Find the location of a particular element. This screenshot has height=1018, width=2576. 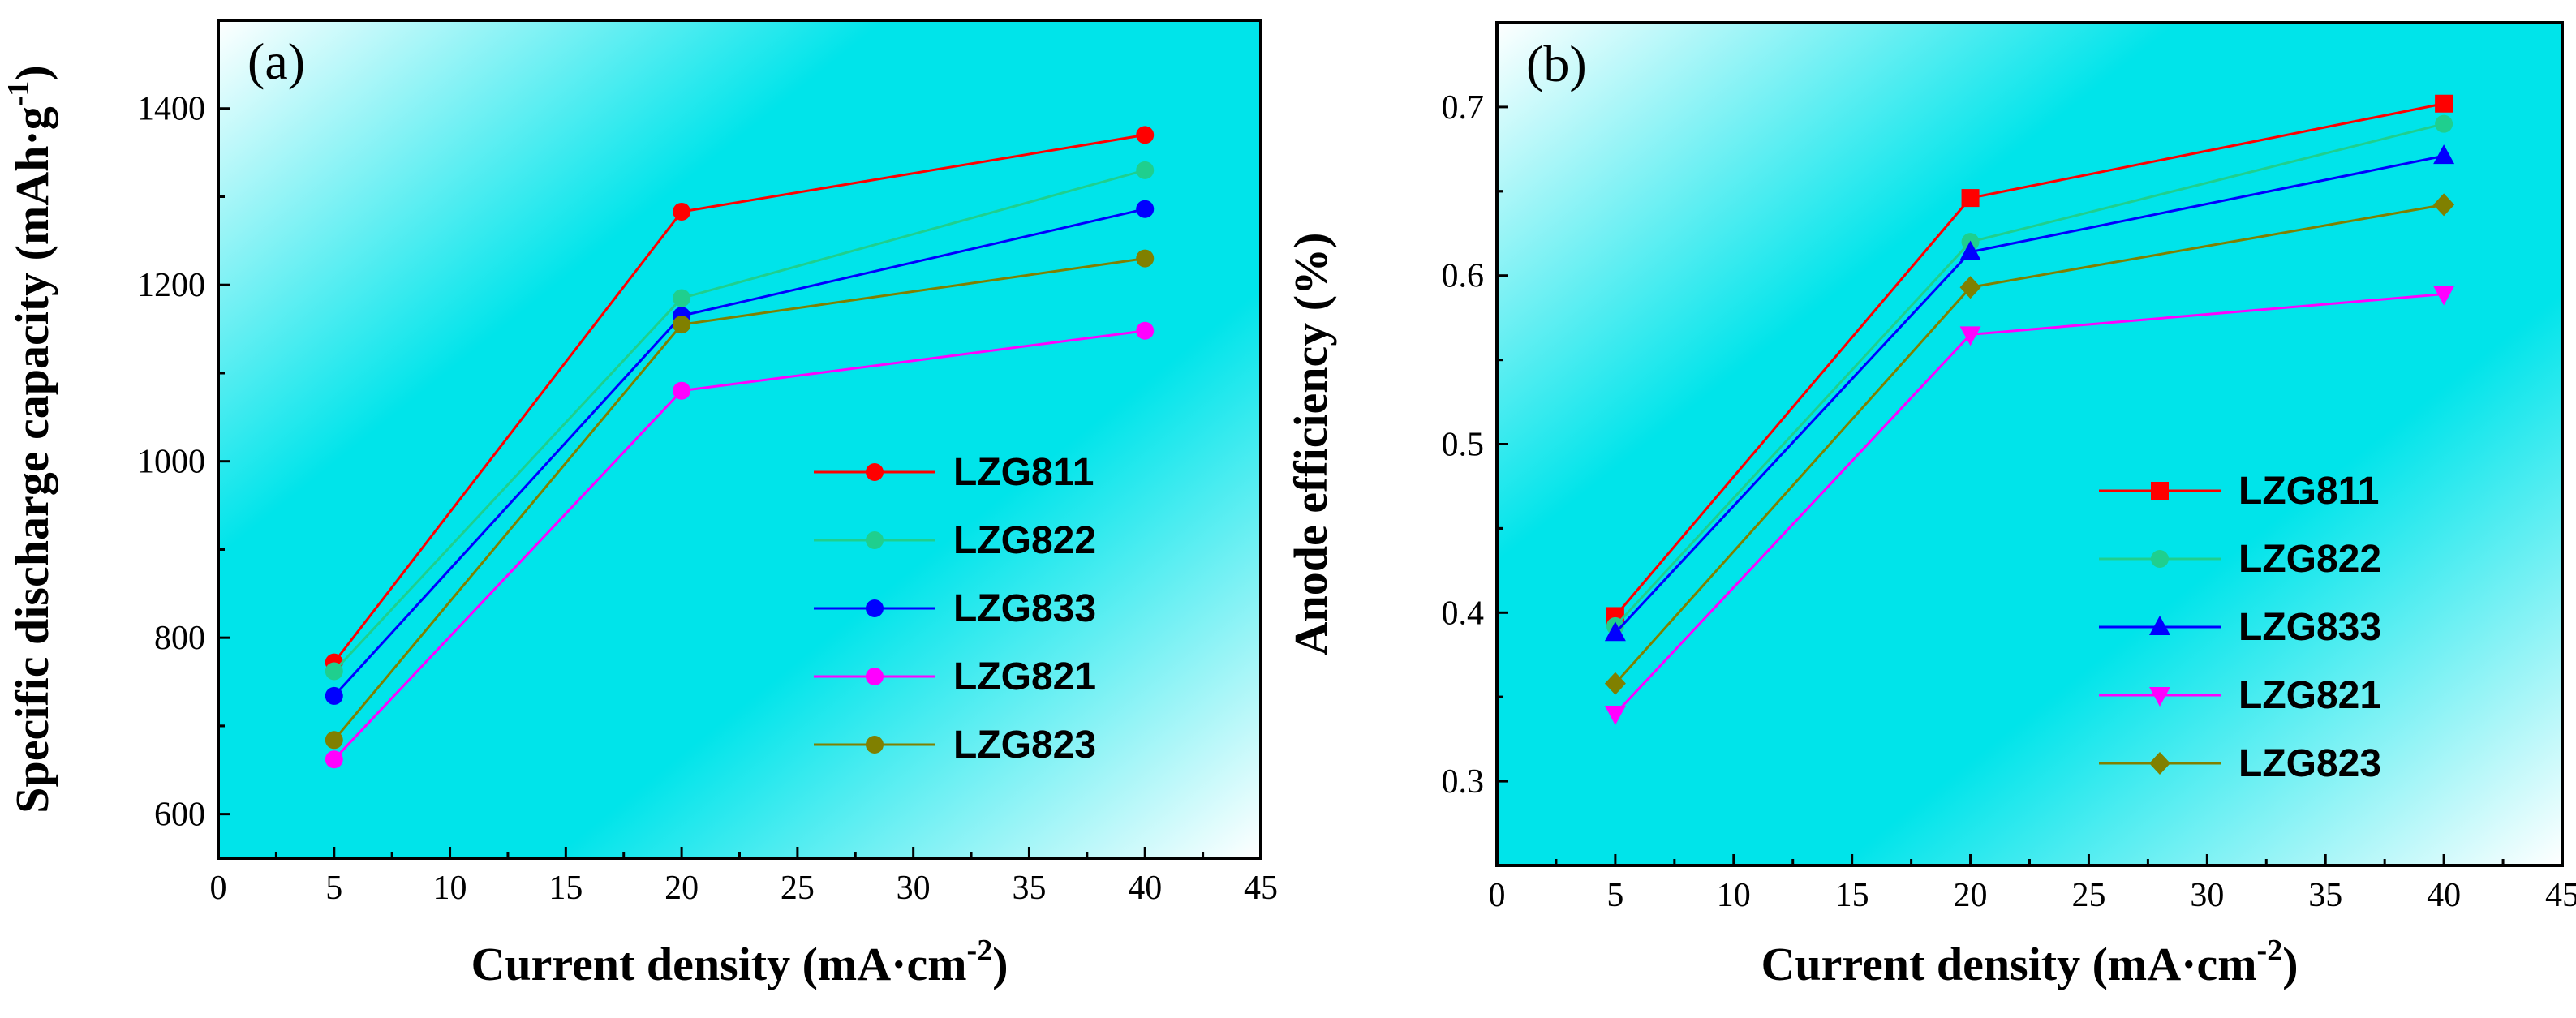

y-tick-label: 0.7 is located at coordinates (1463, 108).